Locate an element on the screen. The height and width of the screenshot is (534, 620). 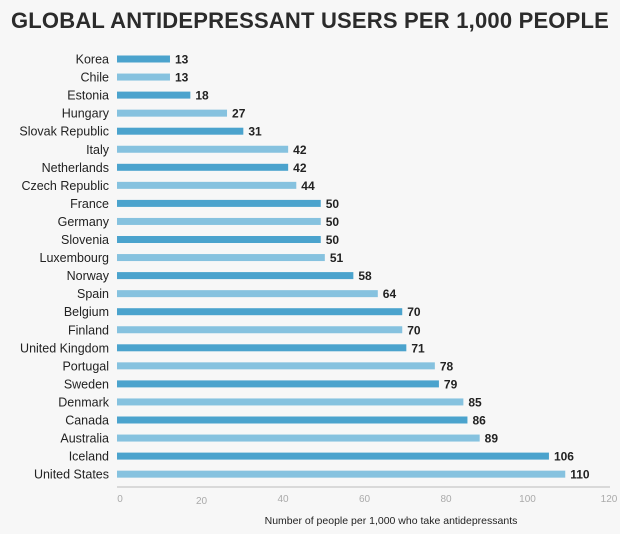
category-label: Spain is located at coordinates (93, 294).